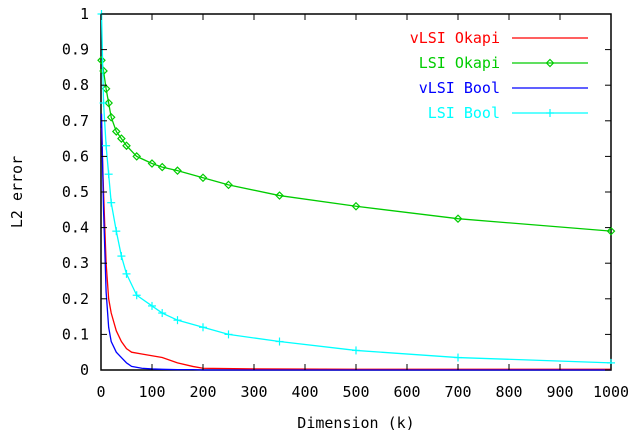 Image resolution: width=639 pixels, height=435 pixels. What do you see at coordinates (75, 156) in the screenshot?
I see `y-tick-label: 0.6` at bounding box center [75, 156].